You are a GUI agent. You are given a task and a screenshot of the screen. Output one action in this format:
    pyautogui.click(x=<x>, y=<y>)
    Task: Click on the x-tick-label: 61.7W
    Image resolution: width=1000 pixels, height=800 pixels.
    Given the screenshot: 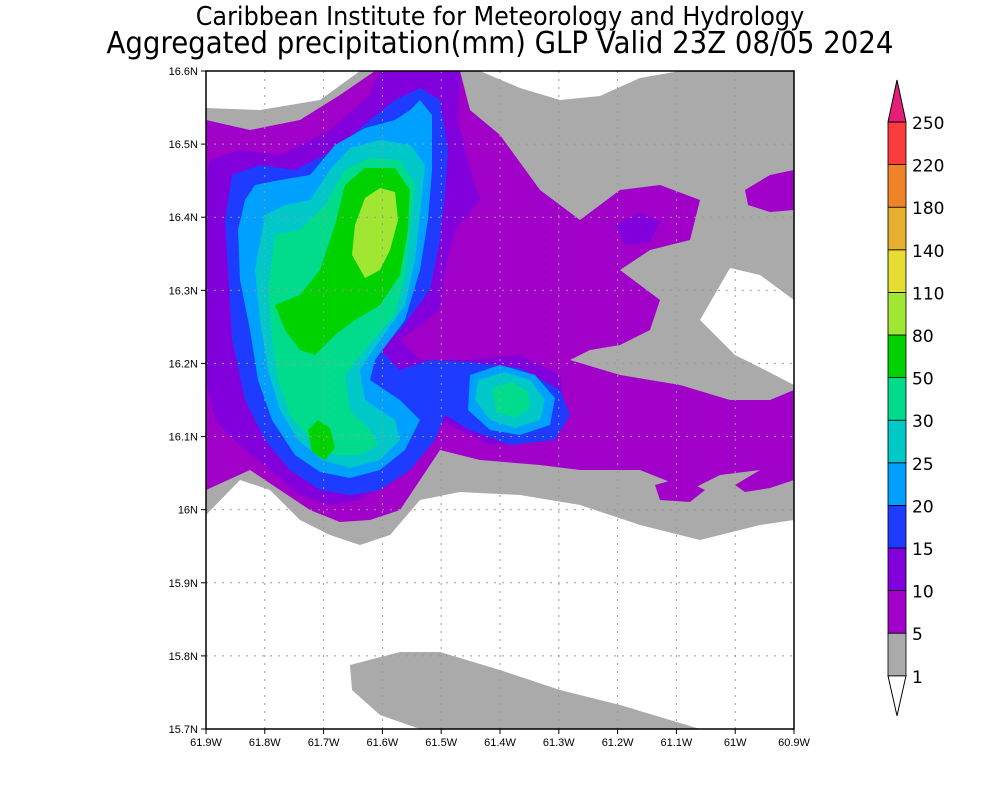 What is the action you would take?
    pyautogui.click(x=324, y=743)
    